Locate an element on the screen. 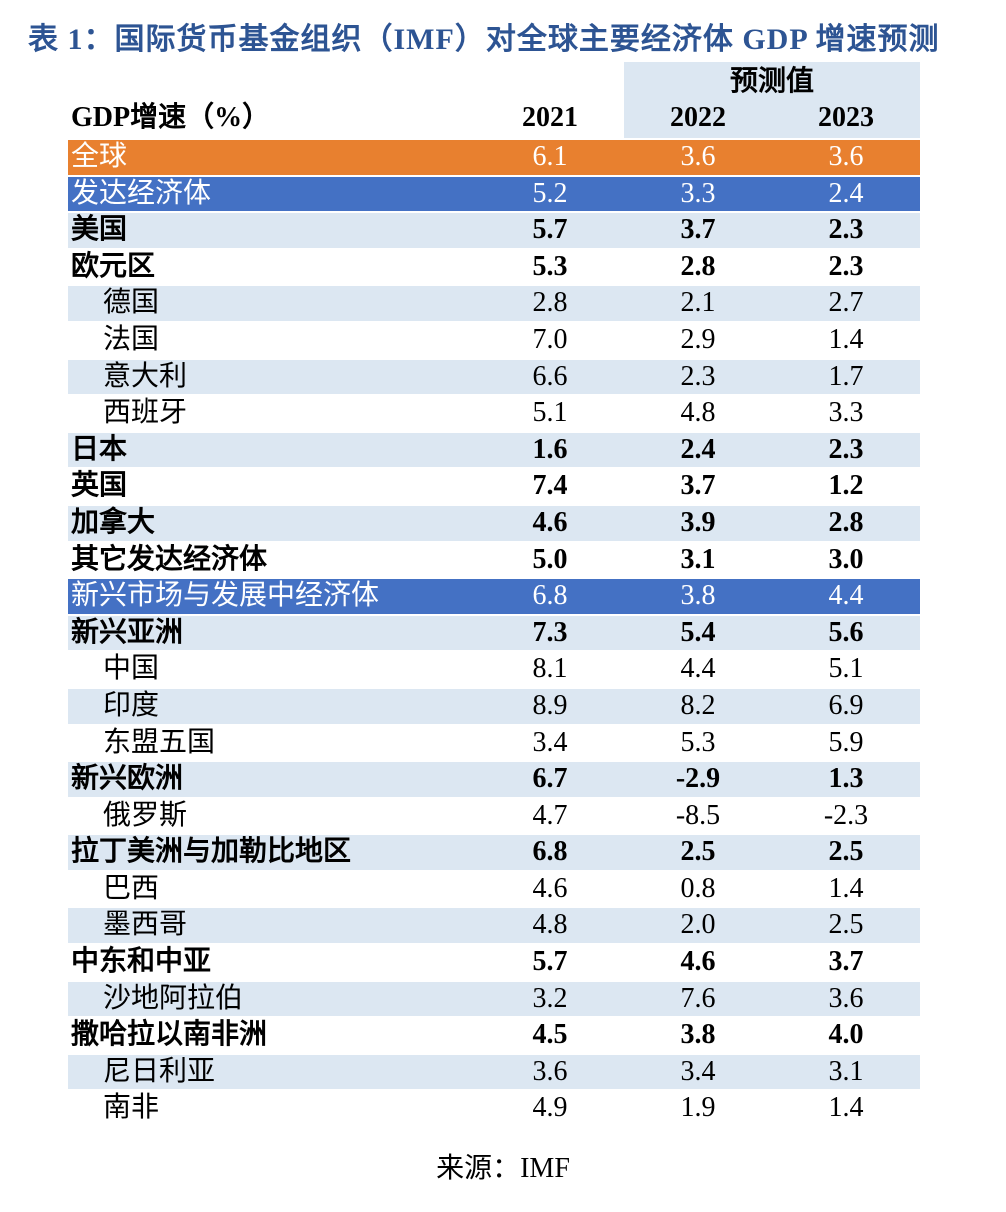 The width and height of the screenshot is (1006, 1212). row-value-2021: 5.3 is located at coordinates (550, 266).